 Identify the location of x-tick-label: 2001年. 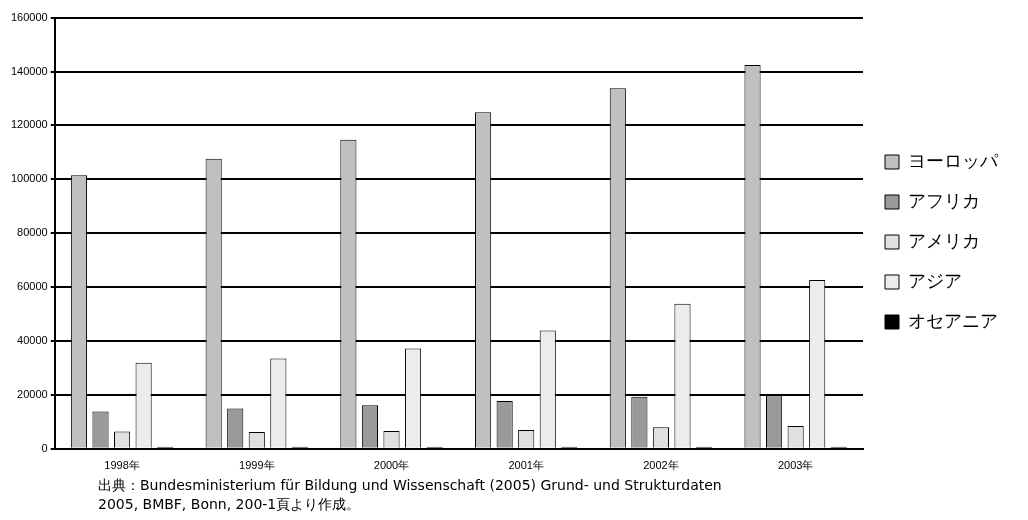
(526, 465).